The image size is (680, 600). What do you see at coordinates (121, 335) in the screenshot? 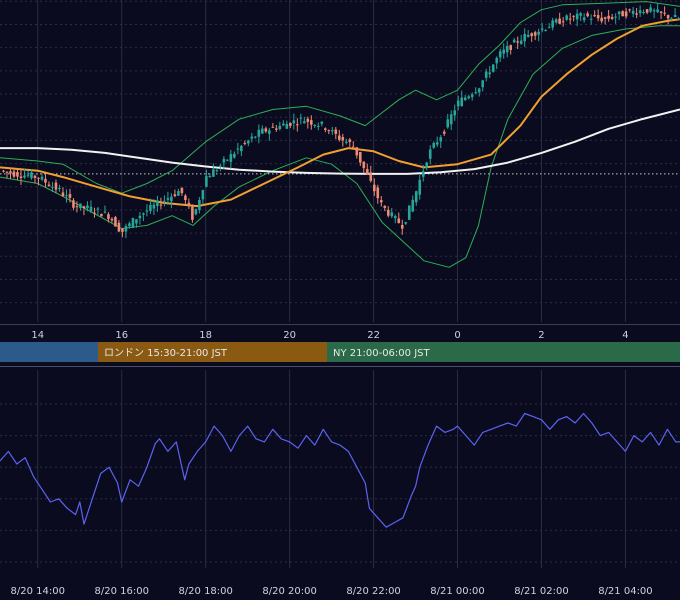
I see `price-x-tick-label: 16` at bounding box center [121, 335].